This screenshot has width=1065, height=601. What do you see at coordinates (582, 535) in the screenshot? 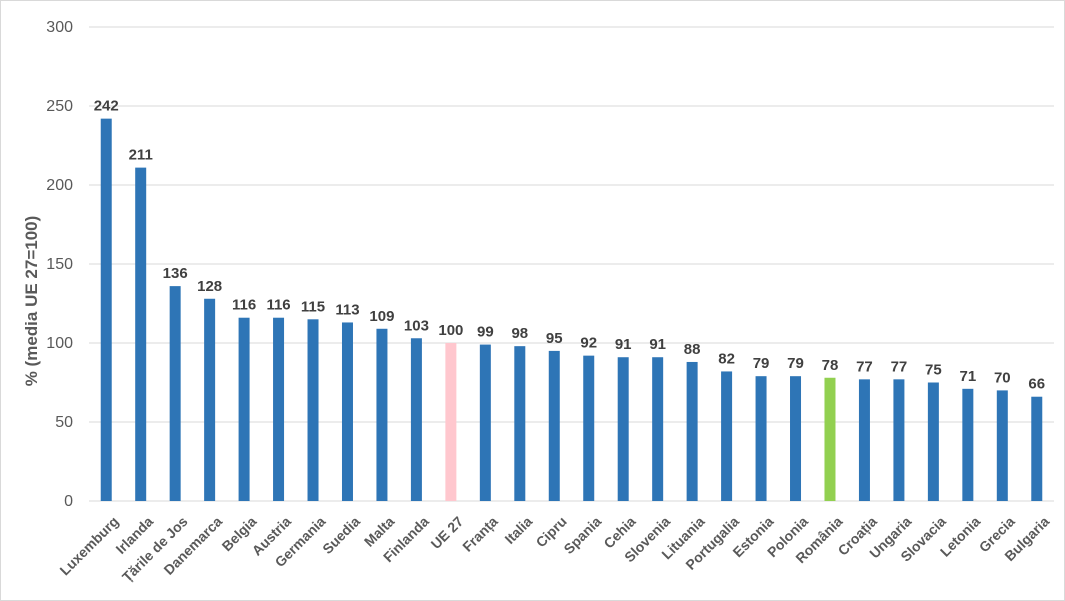
I see `x-tick-label: Spania` at bounding box center [582, 535].